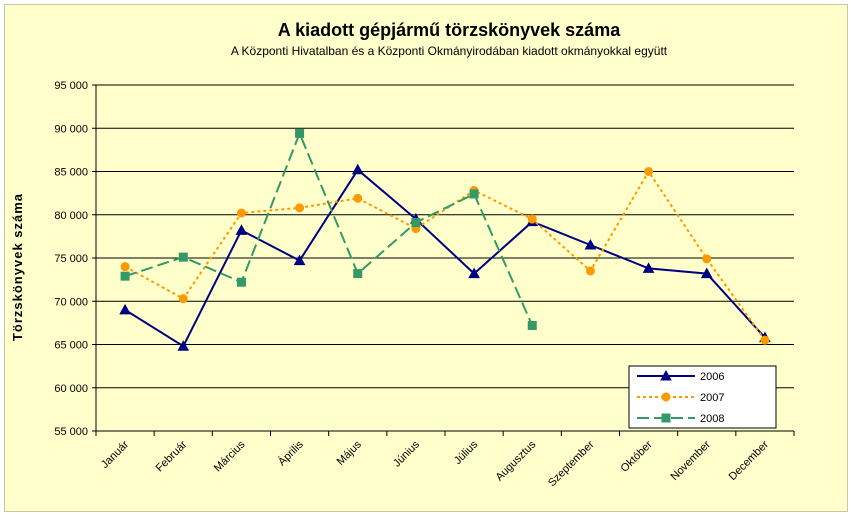 This screenshot has height=518, width=854. I want to click on legend-marker-2007, so click(666, 397).